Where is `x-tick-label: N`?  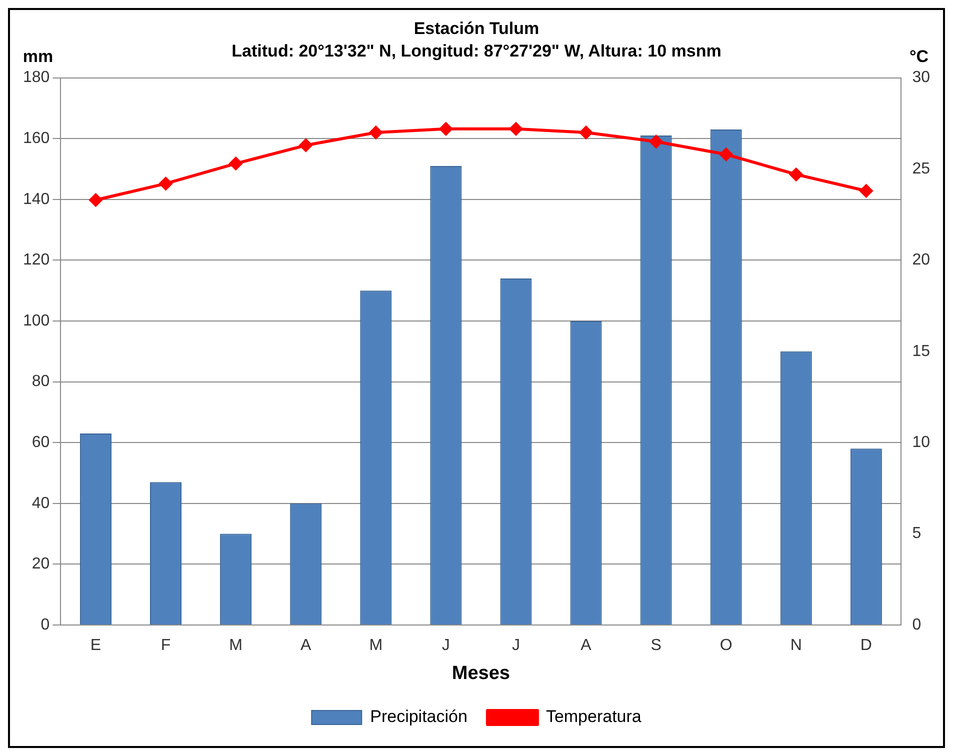
x-tick-label: N is located at coordinates (796, 645).